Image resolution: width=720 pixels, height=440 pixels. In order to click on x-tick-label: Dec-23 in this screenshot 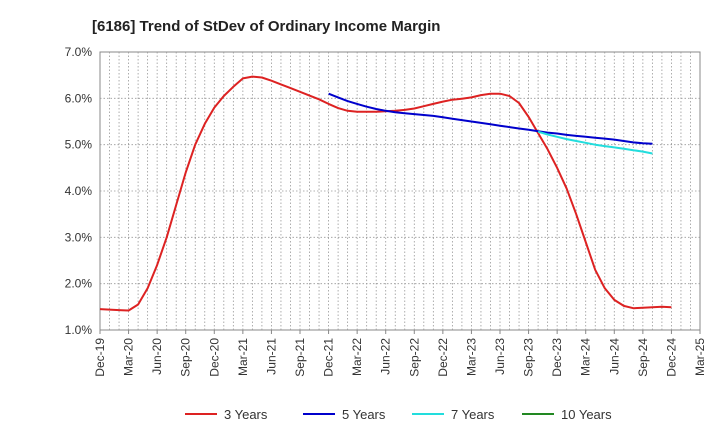, I will do `click(557, 357)`.